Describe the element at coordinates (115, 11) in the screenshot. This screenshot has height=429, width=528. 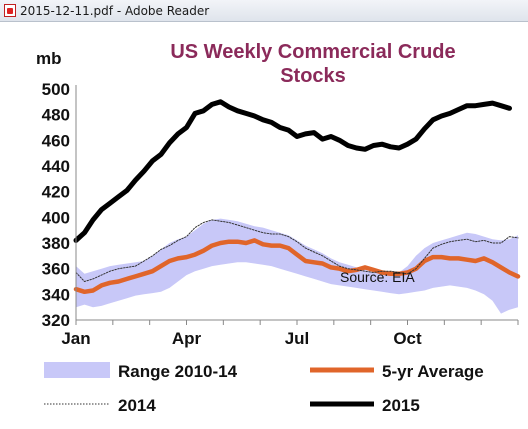
I see `window-title: 2015-12-11.pdf - Adobe Reader` at that location.